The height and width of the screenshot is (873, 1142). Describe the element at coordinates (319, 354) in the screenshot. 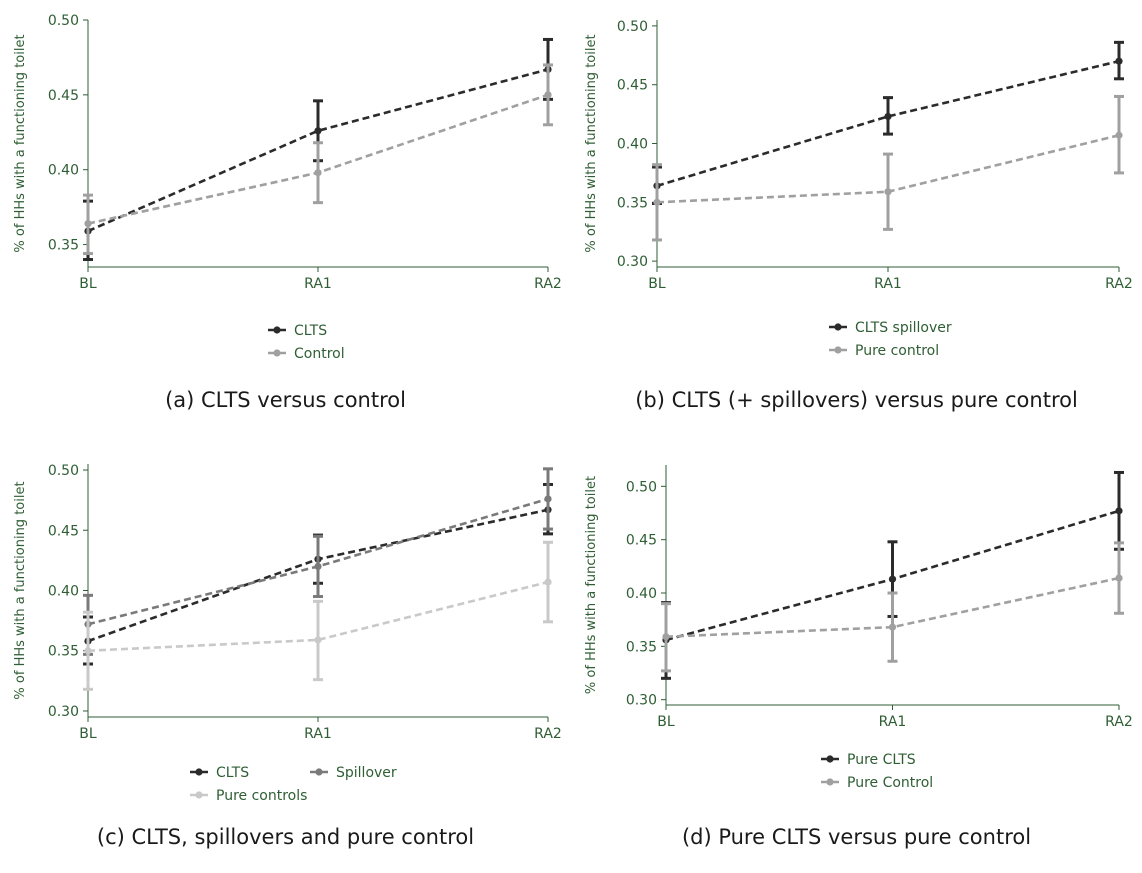

I see `legend-label: Control` at that location.